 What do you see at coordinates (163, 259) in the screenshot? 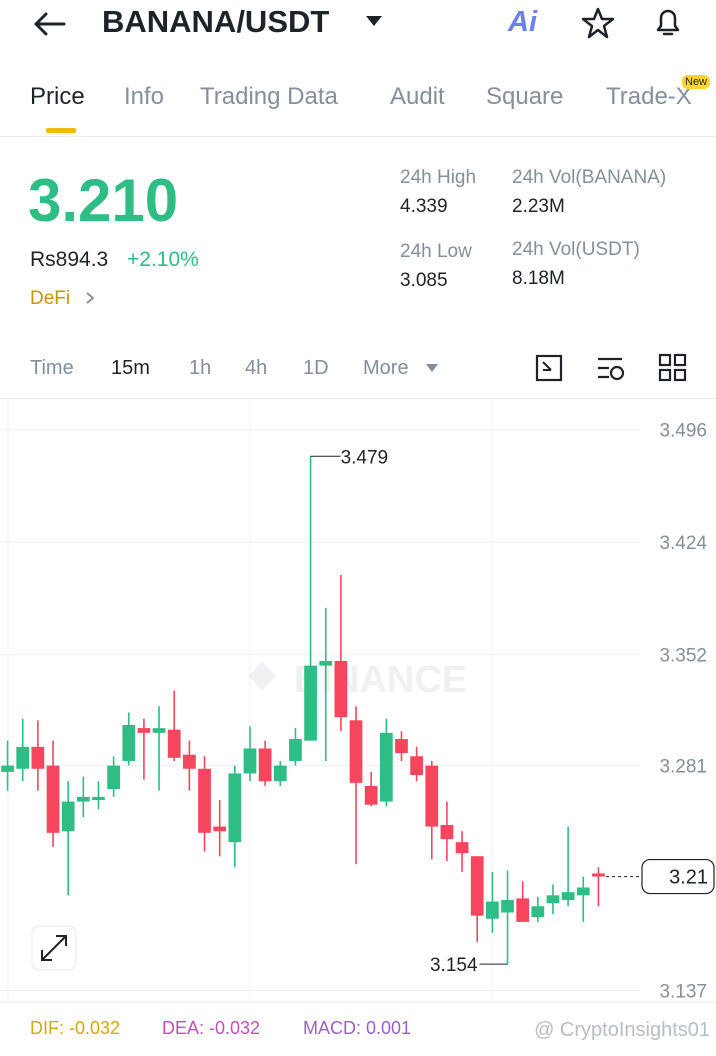
I see `change: +2.10%` at bounding box center [163, 259].